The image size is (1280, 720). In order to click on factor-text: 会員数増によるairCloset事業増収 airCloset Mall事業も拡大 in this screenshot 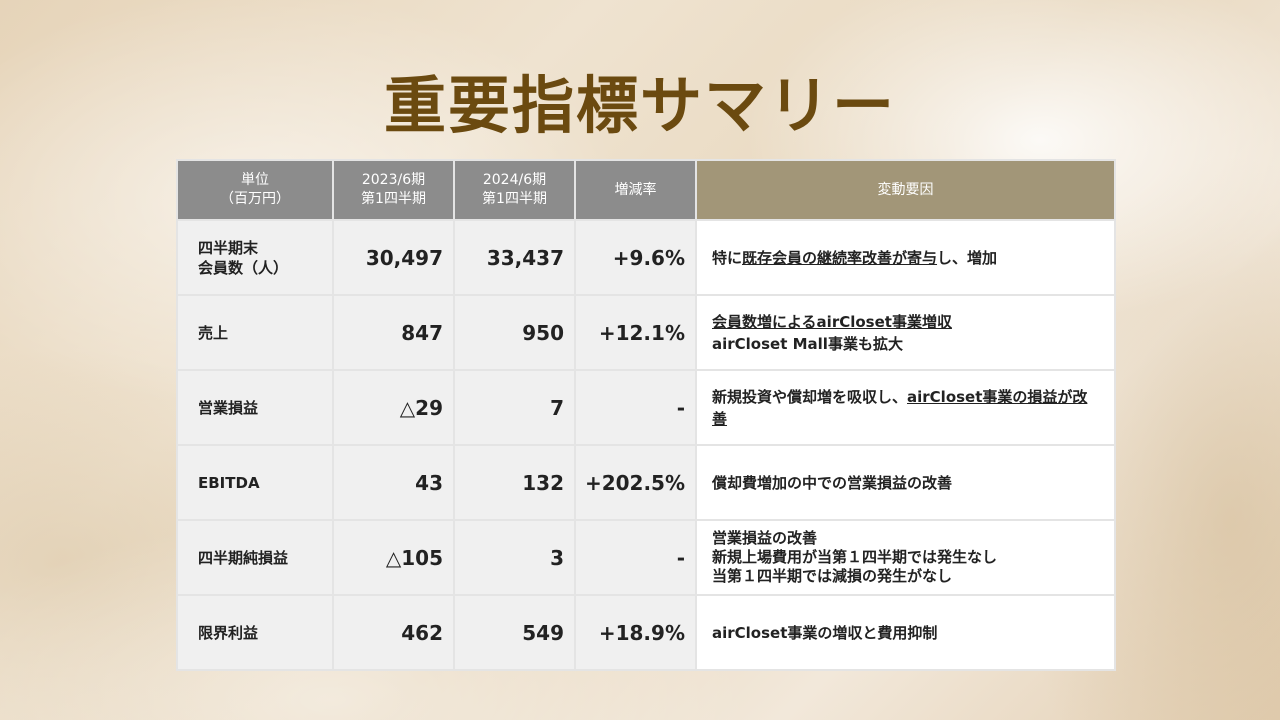, I will do `click(905, 332)`.